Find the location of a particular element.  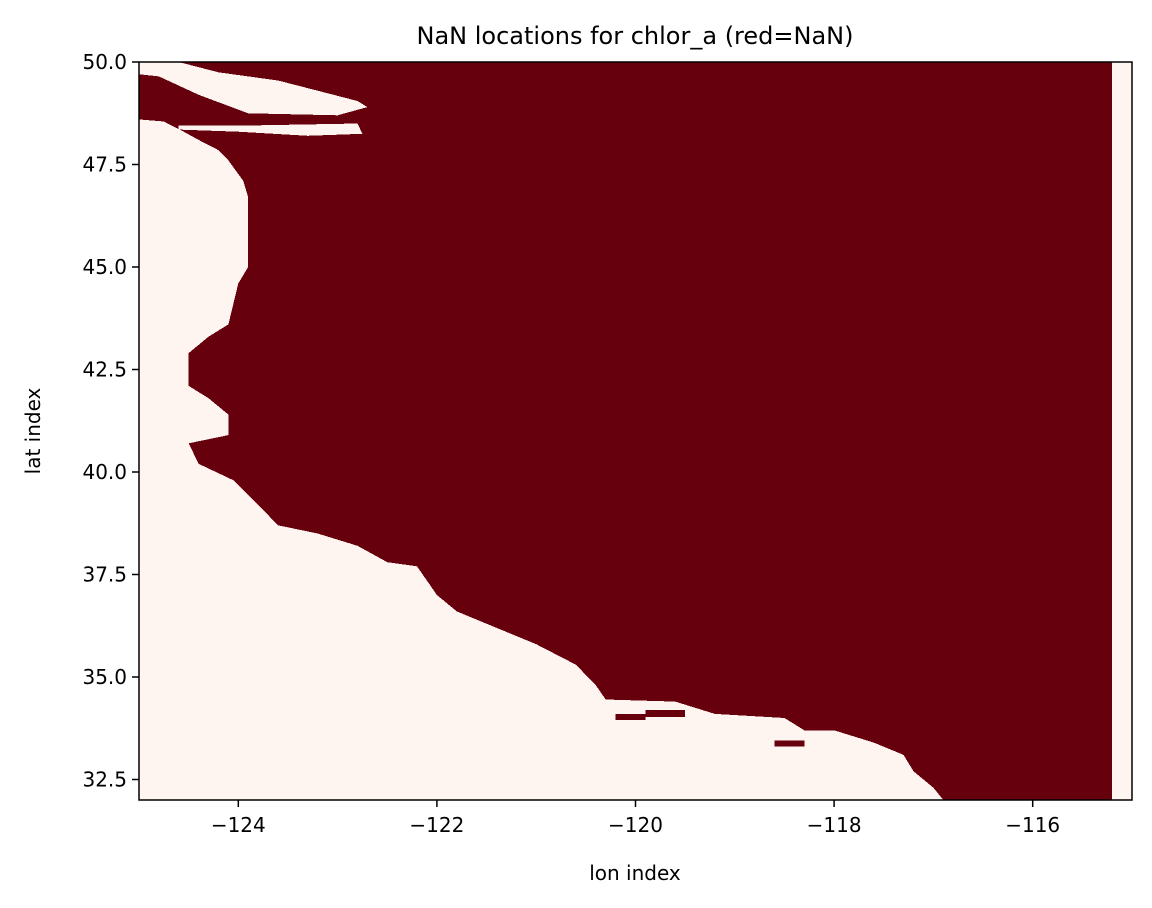

x-tick-label: −120 is located at coordinates (635, 825).